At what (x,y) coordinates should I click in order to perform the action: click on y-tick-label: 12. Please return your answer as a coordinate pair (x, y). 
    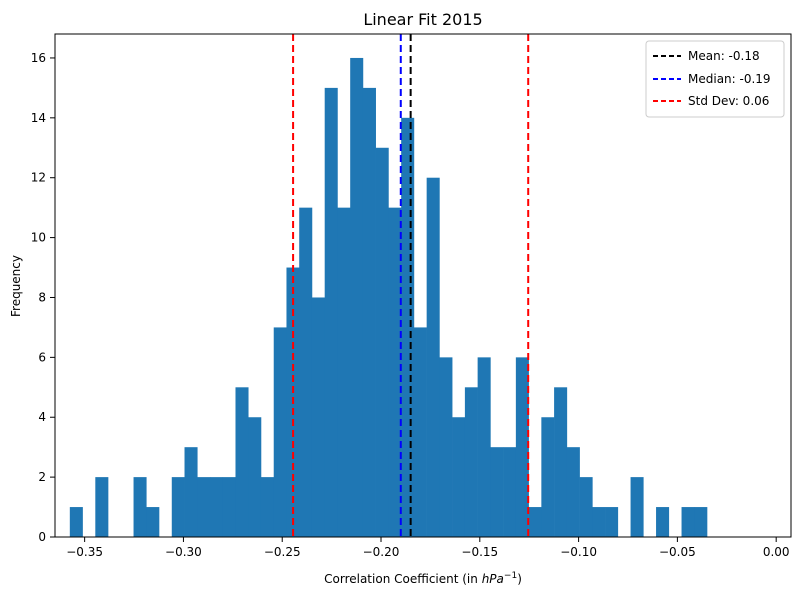
    Looking at the image, I should click on (38, 178).